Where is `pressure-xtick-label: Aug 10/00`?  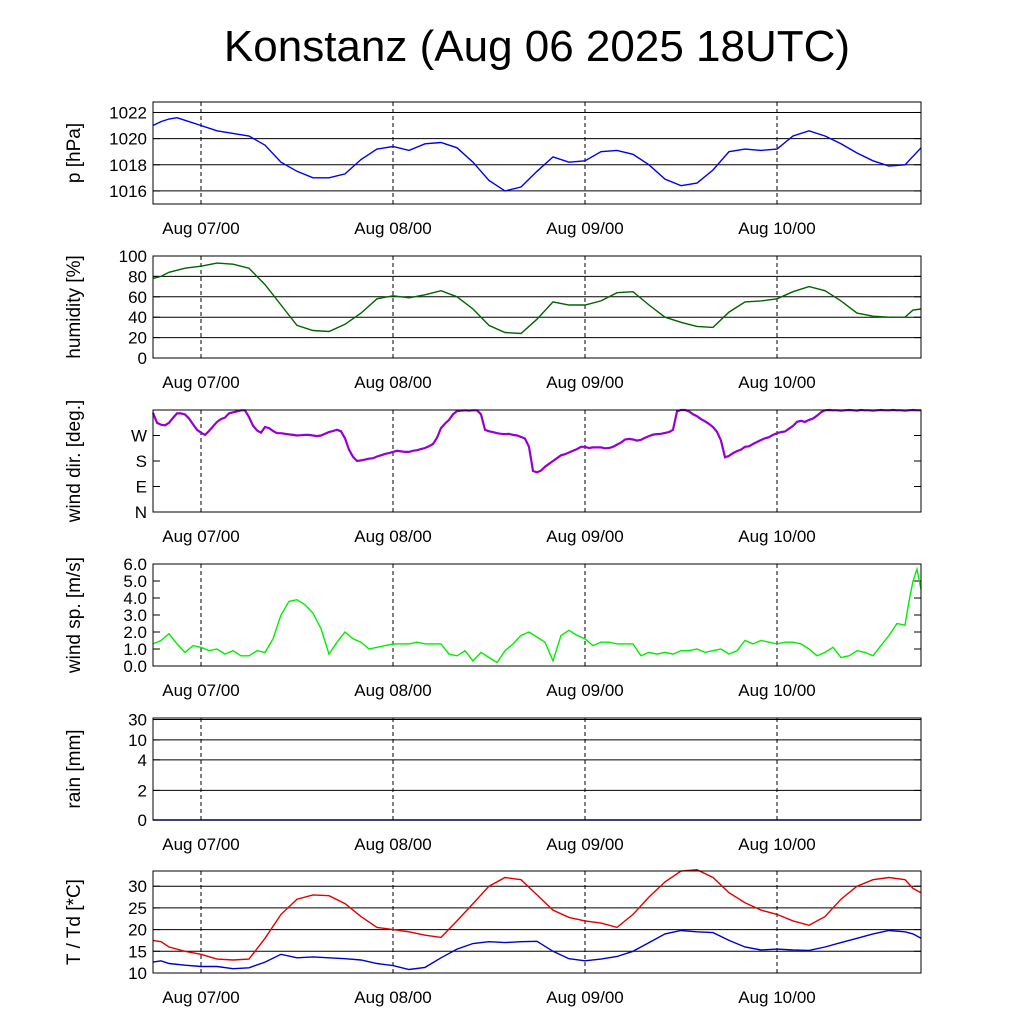 pressure-xtick-label: Aug 10/00 is located at coordinates (777, 228).